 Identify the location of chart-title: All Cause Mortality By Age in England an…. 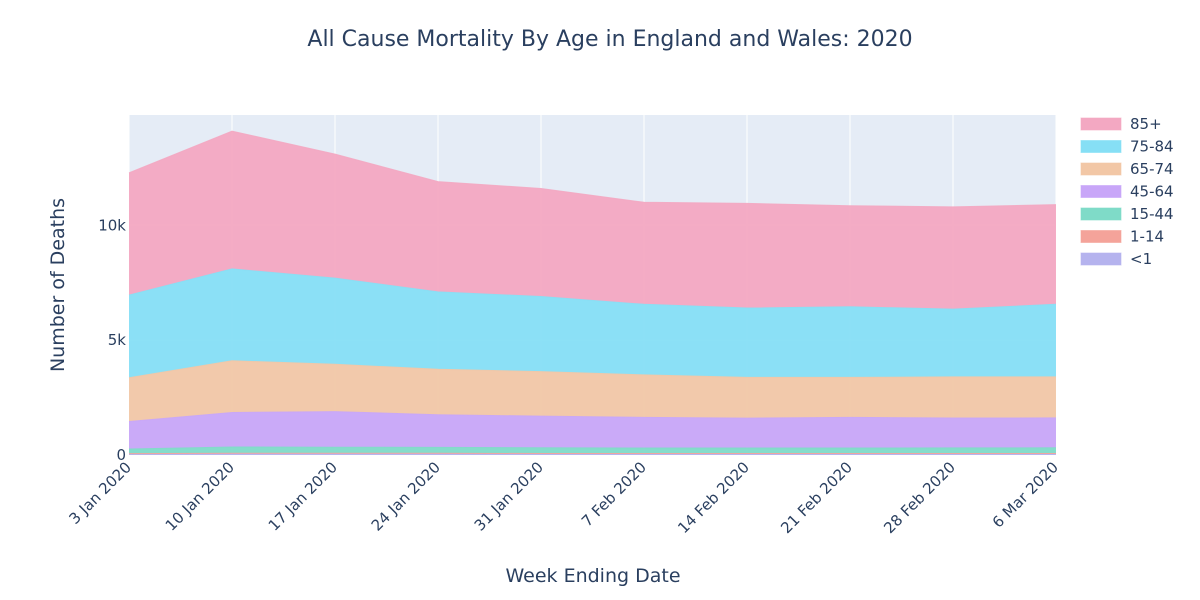
(609, 39).